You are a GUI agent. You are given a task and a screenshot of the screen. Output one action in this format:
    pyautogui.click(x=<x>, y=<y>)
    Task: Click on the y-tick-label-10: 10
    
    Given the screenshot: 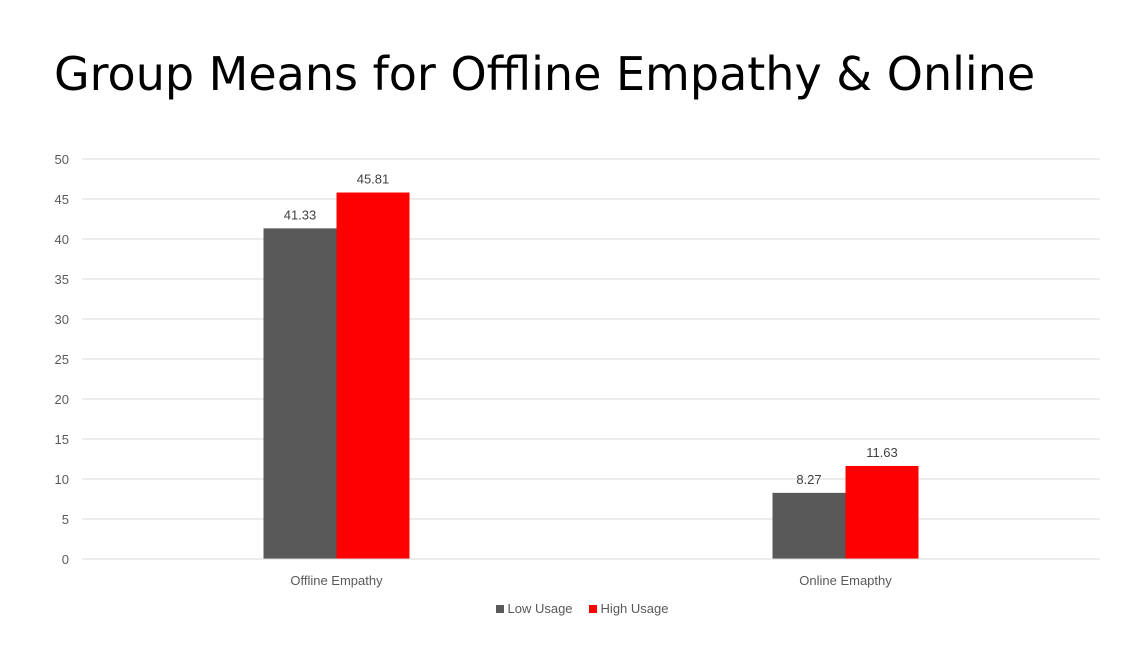 What is the action you would take?
    pyautogui.click(x=62, y=479)
    